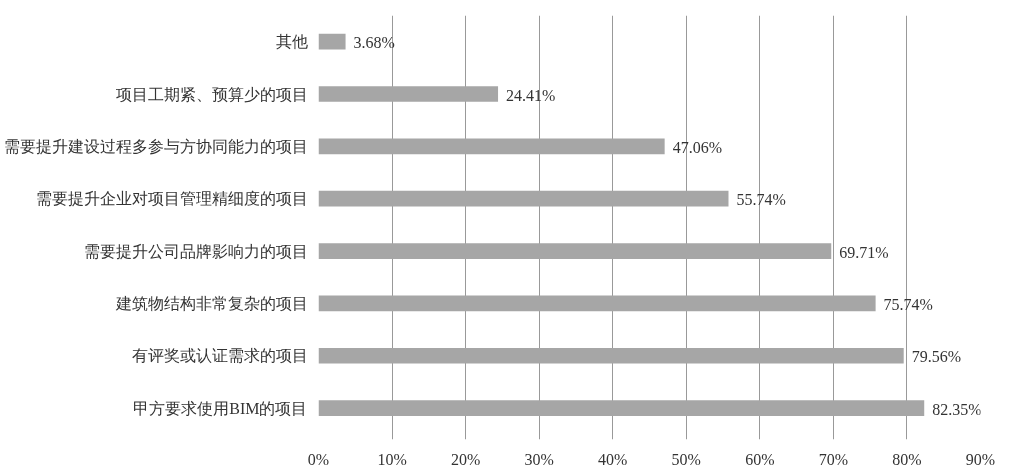 This screenshot has width=1034, height=473. What do you see at coordinates (195, 251) in the screenshot?
I see `y-tick-label: 需要提升公司品牌影响力的项目` at bounding box center [195, 251].